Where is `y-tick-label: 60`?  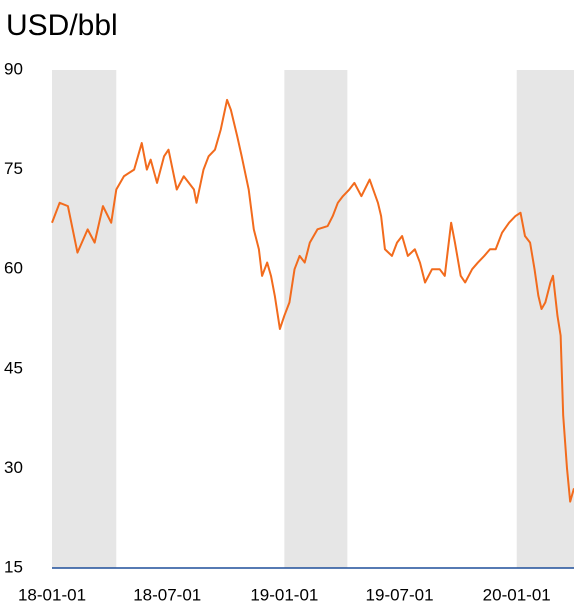
y-tick-label: 60 is located at coordinates (13, 268).